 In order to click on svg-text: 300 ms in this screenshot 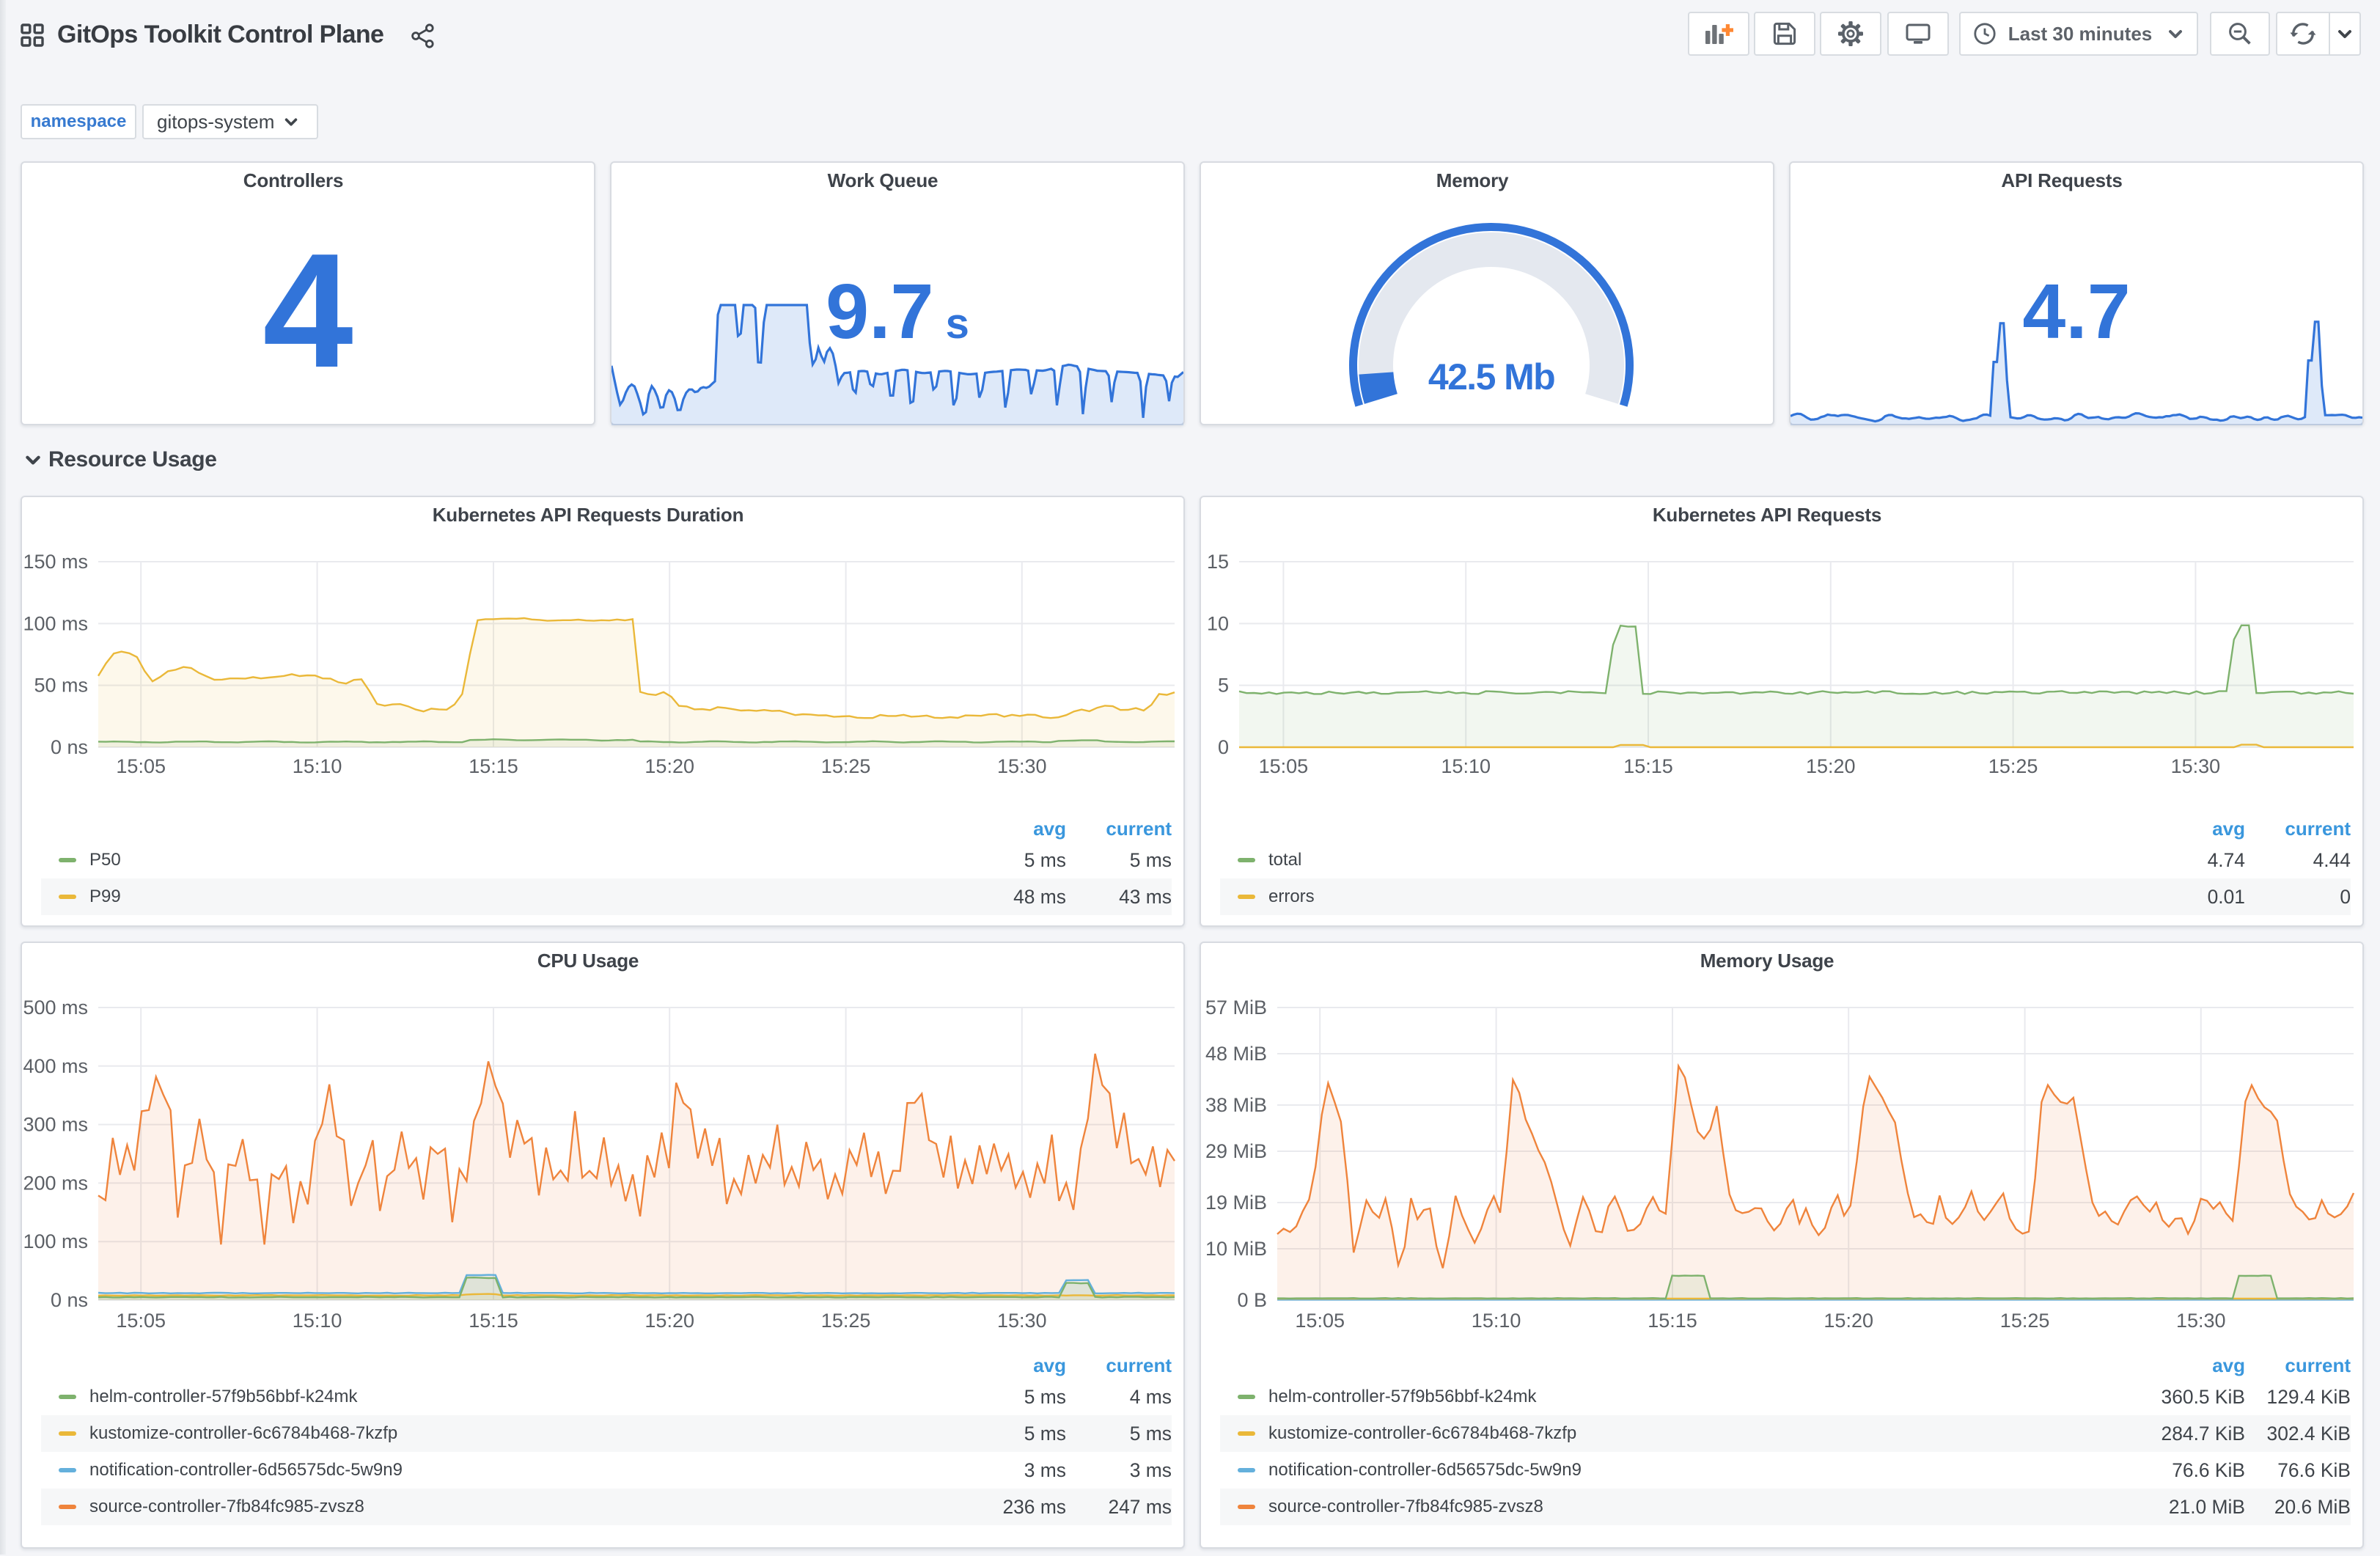, I will do `click(56, 1125)`.